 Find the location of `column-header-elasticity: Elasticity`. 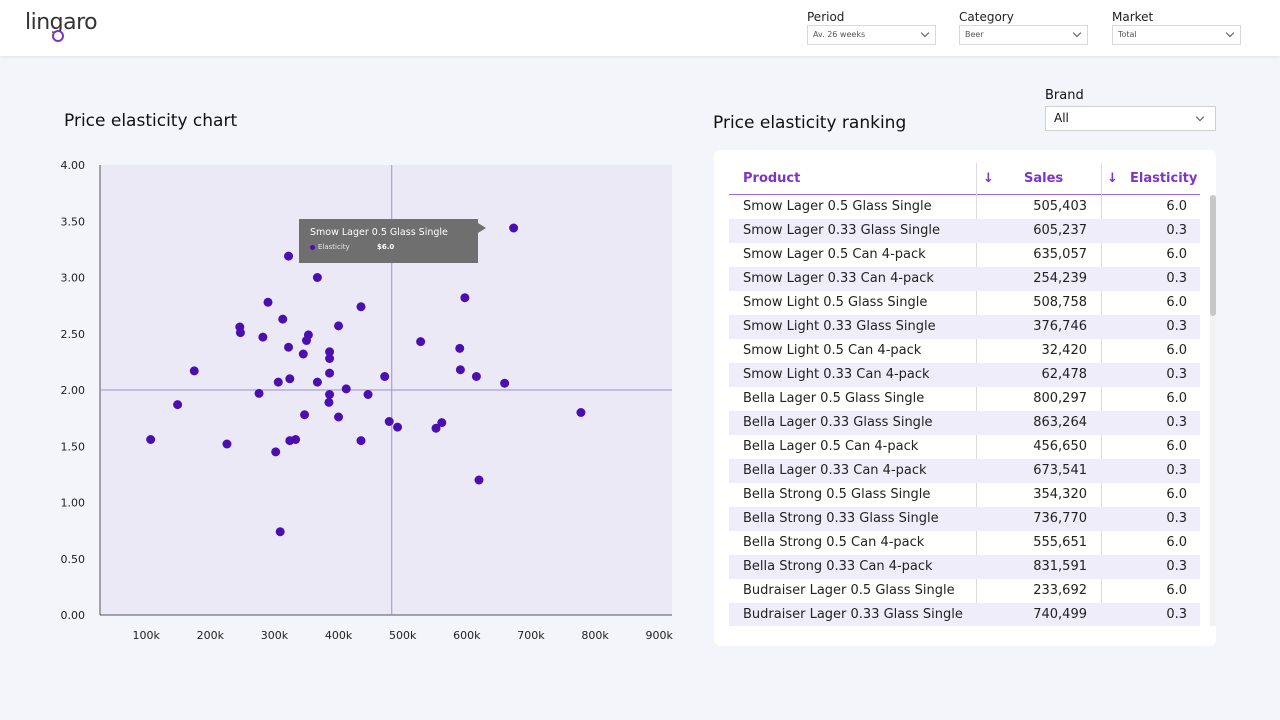

column-header-elasticity: Elasticity is located at coordinates (1164, 178).